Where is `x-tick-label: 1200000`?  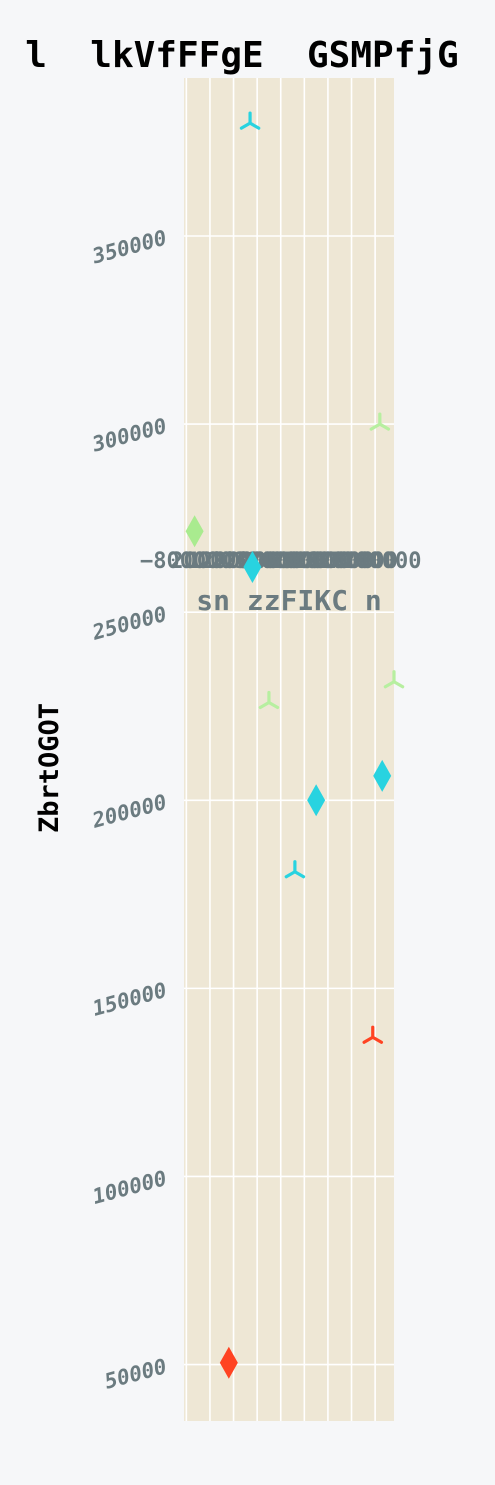 x-tick-label: 1200000 is located at coordinates (233, 561).